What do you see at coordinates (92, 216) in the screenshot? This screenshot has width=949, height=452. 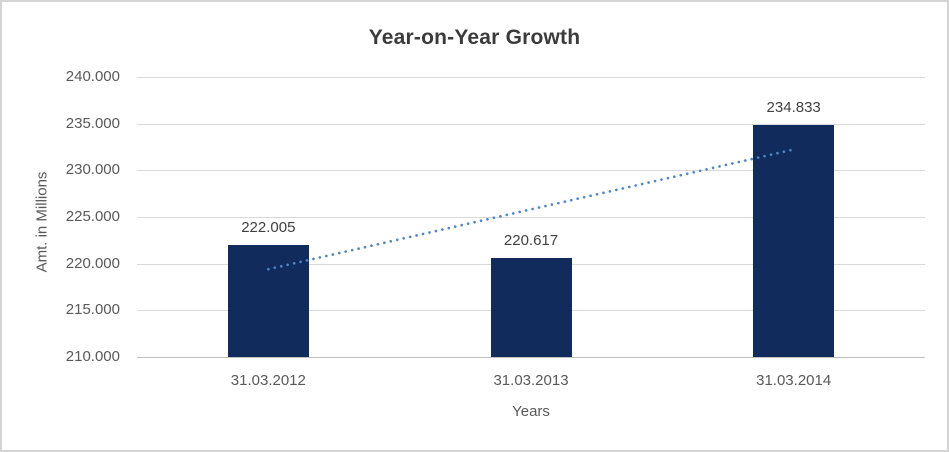 I see `y-tick-label: 225.000` at bounding box center [92, 216].